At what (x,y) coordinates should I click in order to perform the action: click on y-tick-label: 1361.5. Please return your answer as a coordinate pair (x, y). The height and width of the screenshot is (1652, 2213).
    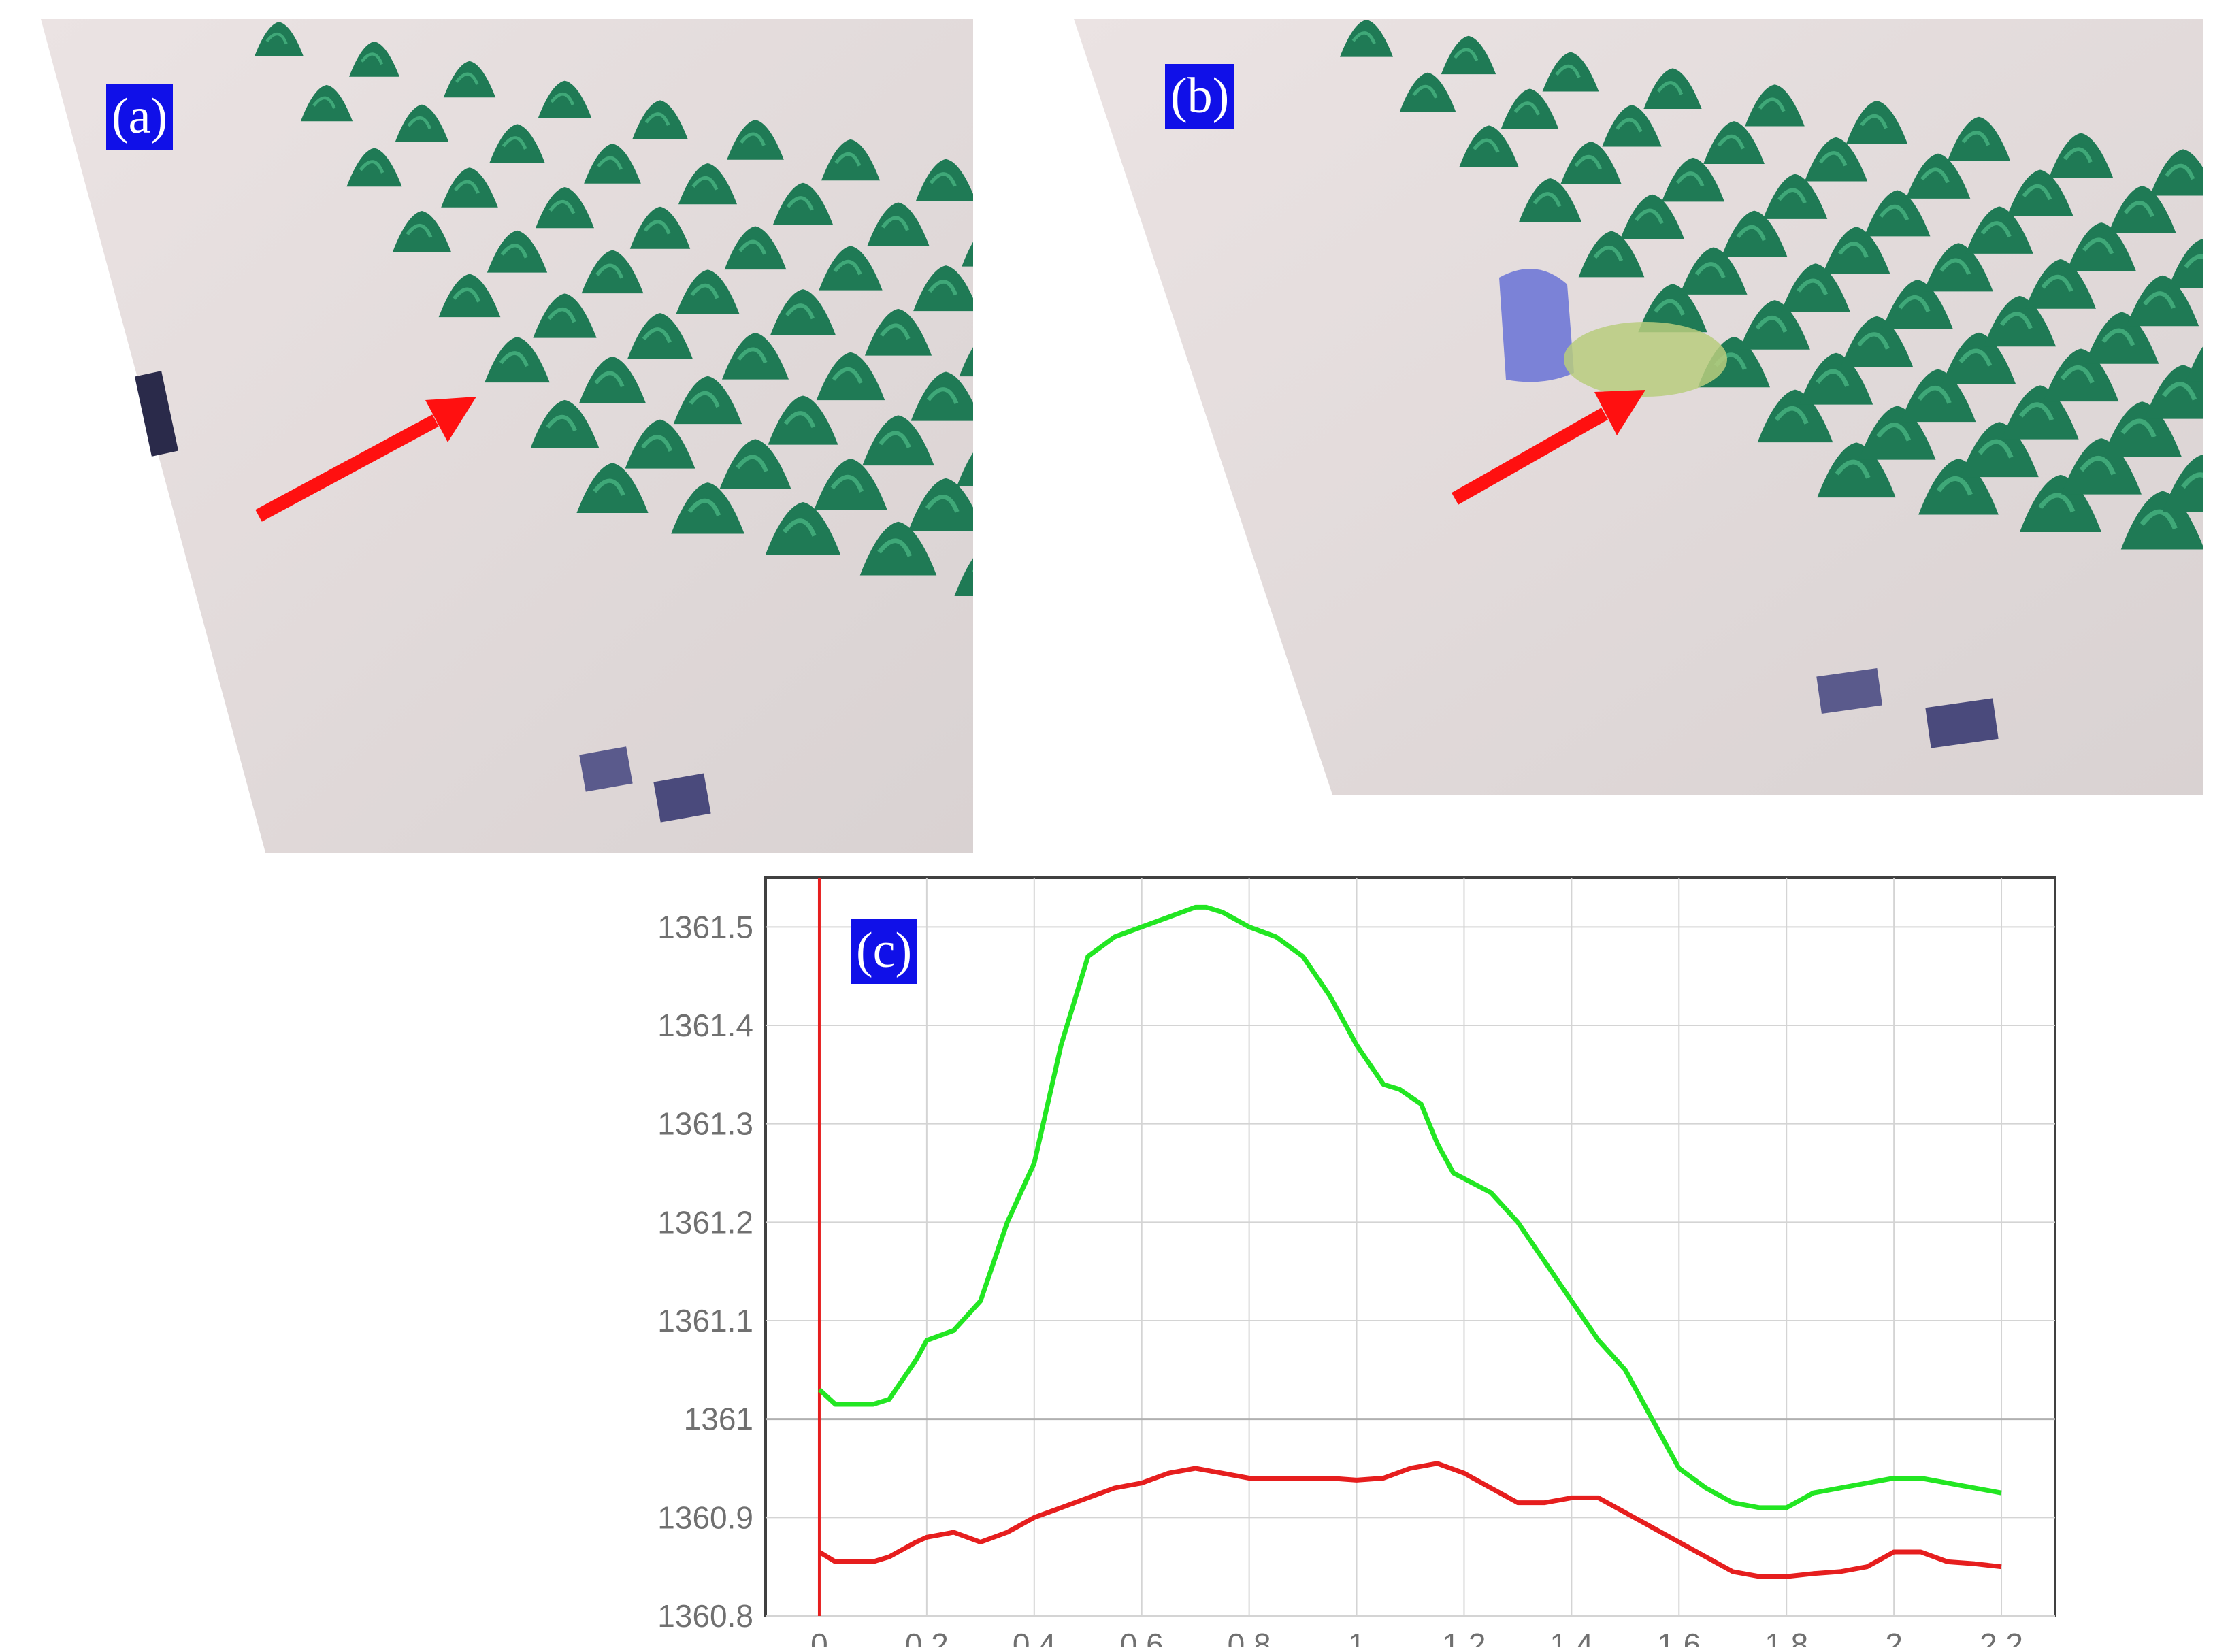
    Looking at the image, I should click on (705, 927).